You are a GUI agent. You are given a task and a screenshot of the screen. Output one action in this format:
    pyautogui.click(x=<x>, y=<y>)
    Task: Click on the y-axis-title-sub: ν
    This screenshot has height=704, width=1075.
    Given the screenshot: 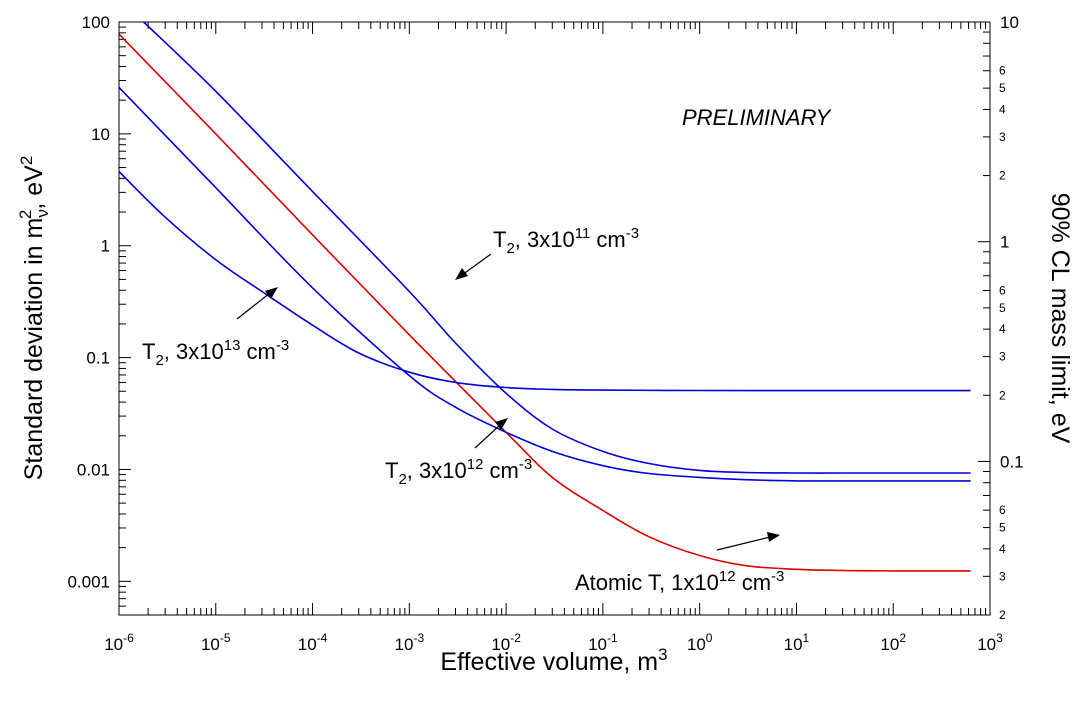 What is the action you would take?
    pyautogui.click(x=42, y=213)
    